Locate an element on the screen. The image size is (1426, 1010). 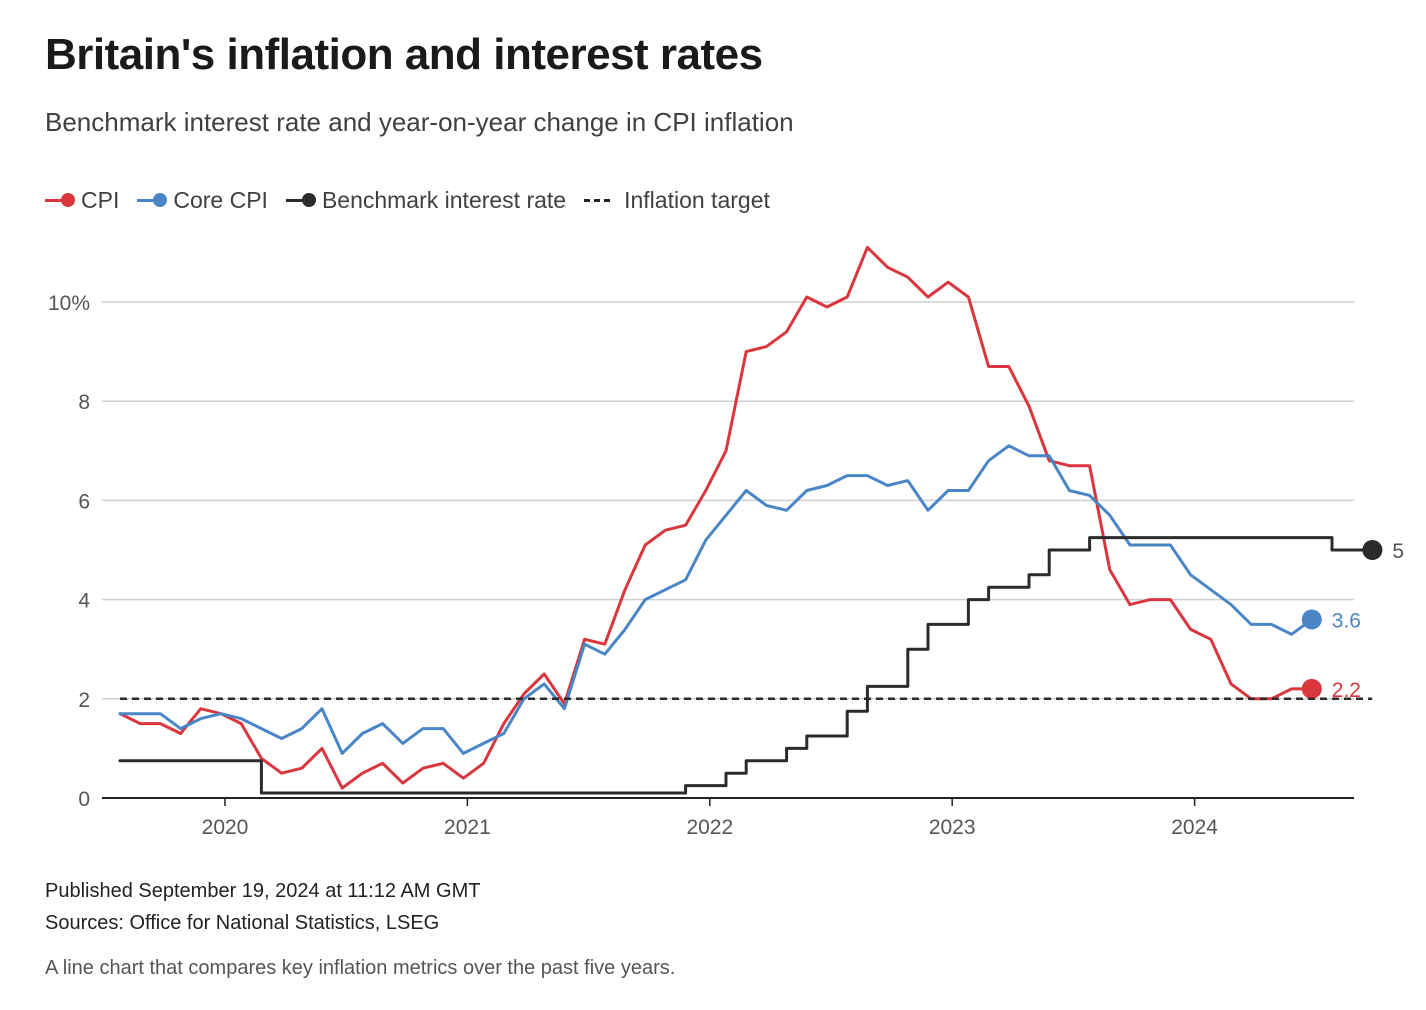
legend-item-inflation-target: Inflation target is located at coordinates (677, 200).